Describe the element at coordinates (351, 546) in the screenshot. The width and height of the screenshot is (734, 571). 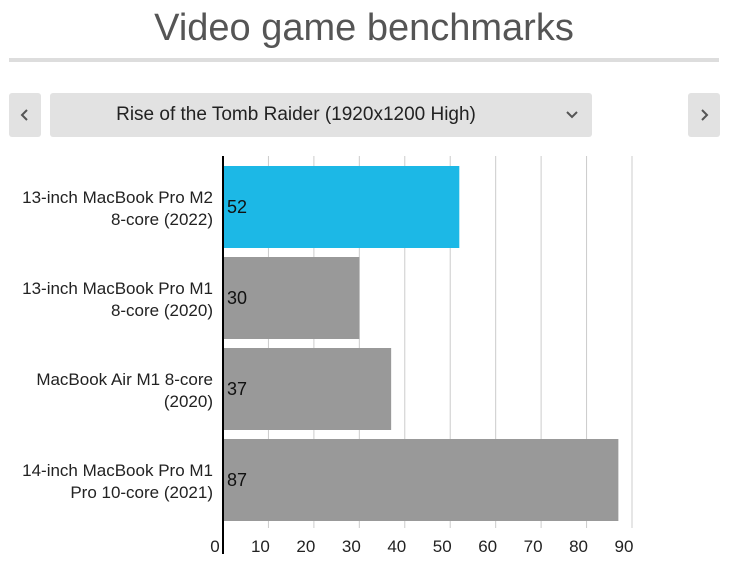
I see `x-tick-label: 30` at that location.